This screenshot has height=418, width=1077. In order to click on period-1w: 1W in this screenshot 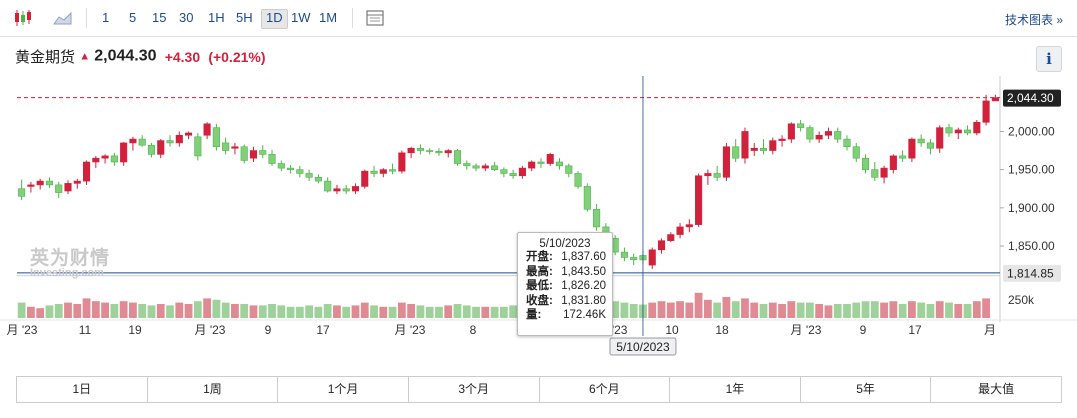, I will do `click(301, 17)`.